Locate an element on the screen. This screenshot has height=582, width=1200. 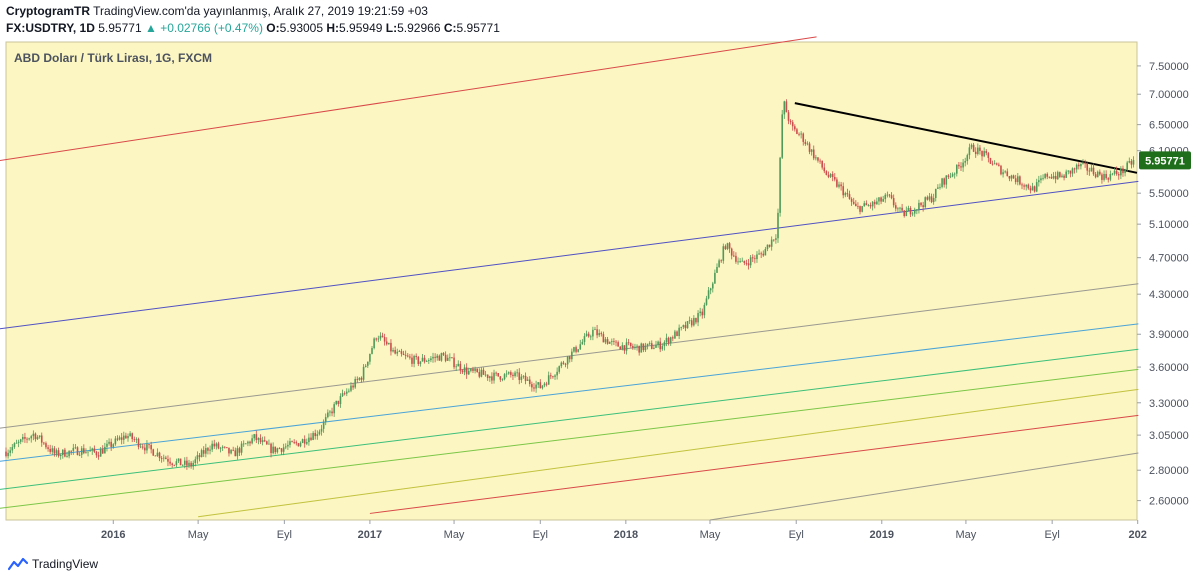
x-tick-label: 2018 is located at coordinates (626, 535).